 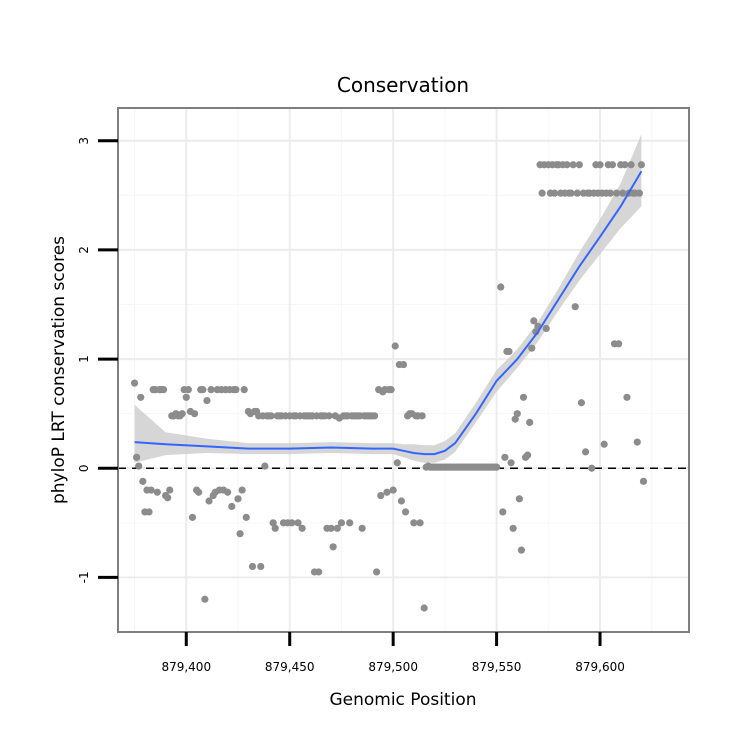 I want to click on y-tick-label: 0, so click(x=84, y=468).